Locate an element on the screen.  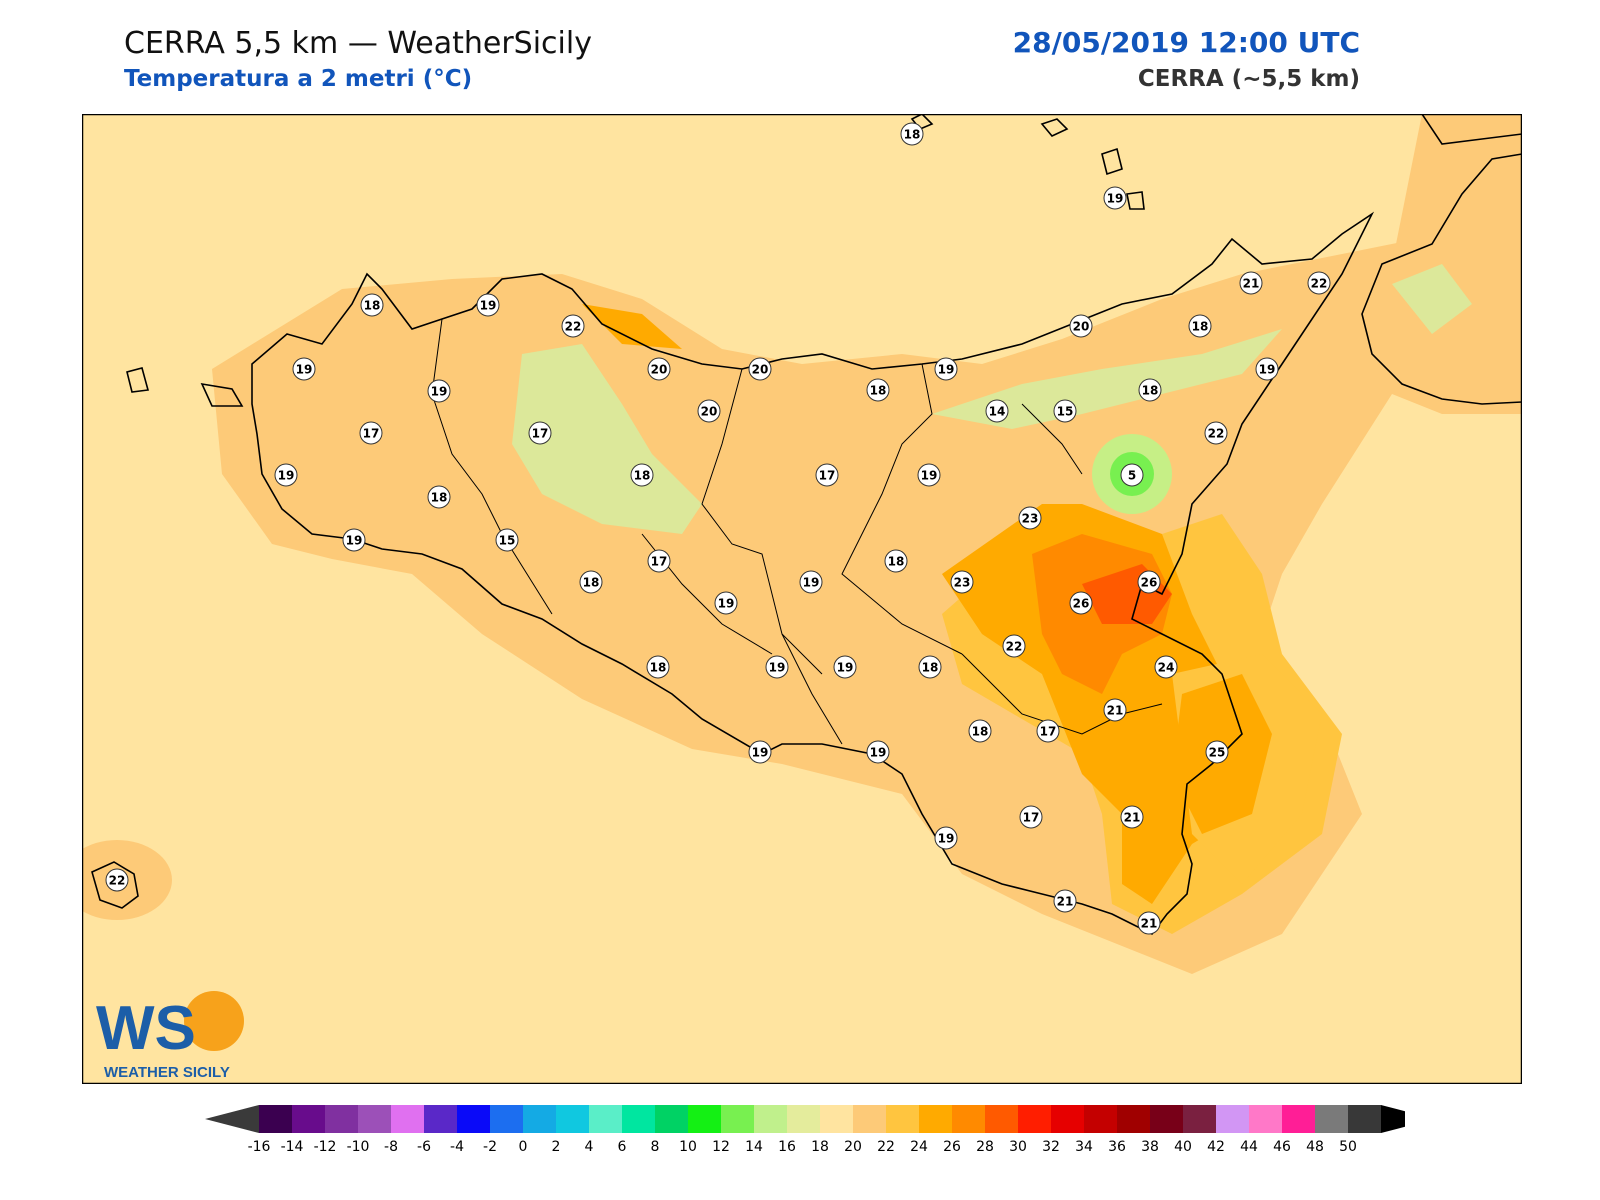
colorbar-tick-label: -6 is located at coordinates (424, 1147).